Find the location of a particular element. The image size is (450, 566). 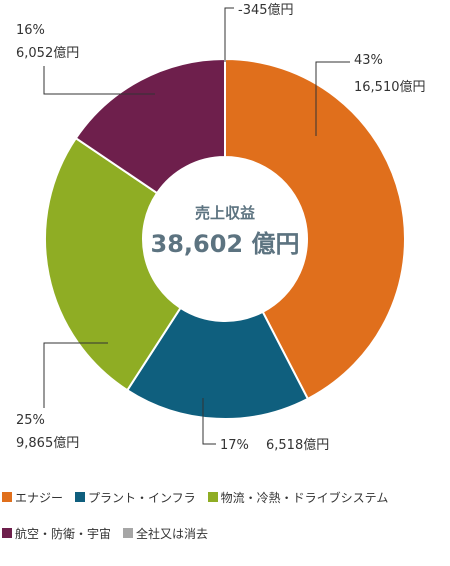

legend-item-logistics: 物流・冷熱・ドライブシステム is located at coordinates (298, 497).